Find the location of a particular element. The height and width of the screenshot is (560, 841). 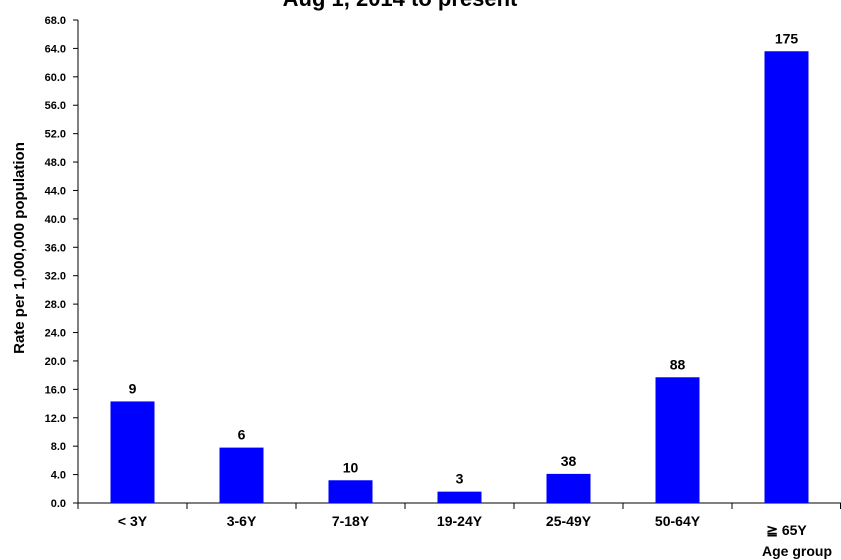

y-tick-label: 24.0 is located at coordinates (55, 334).